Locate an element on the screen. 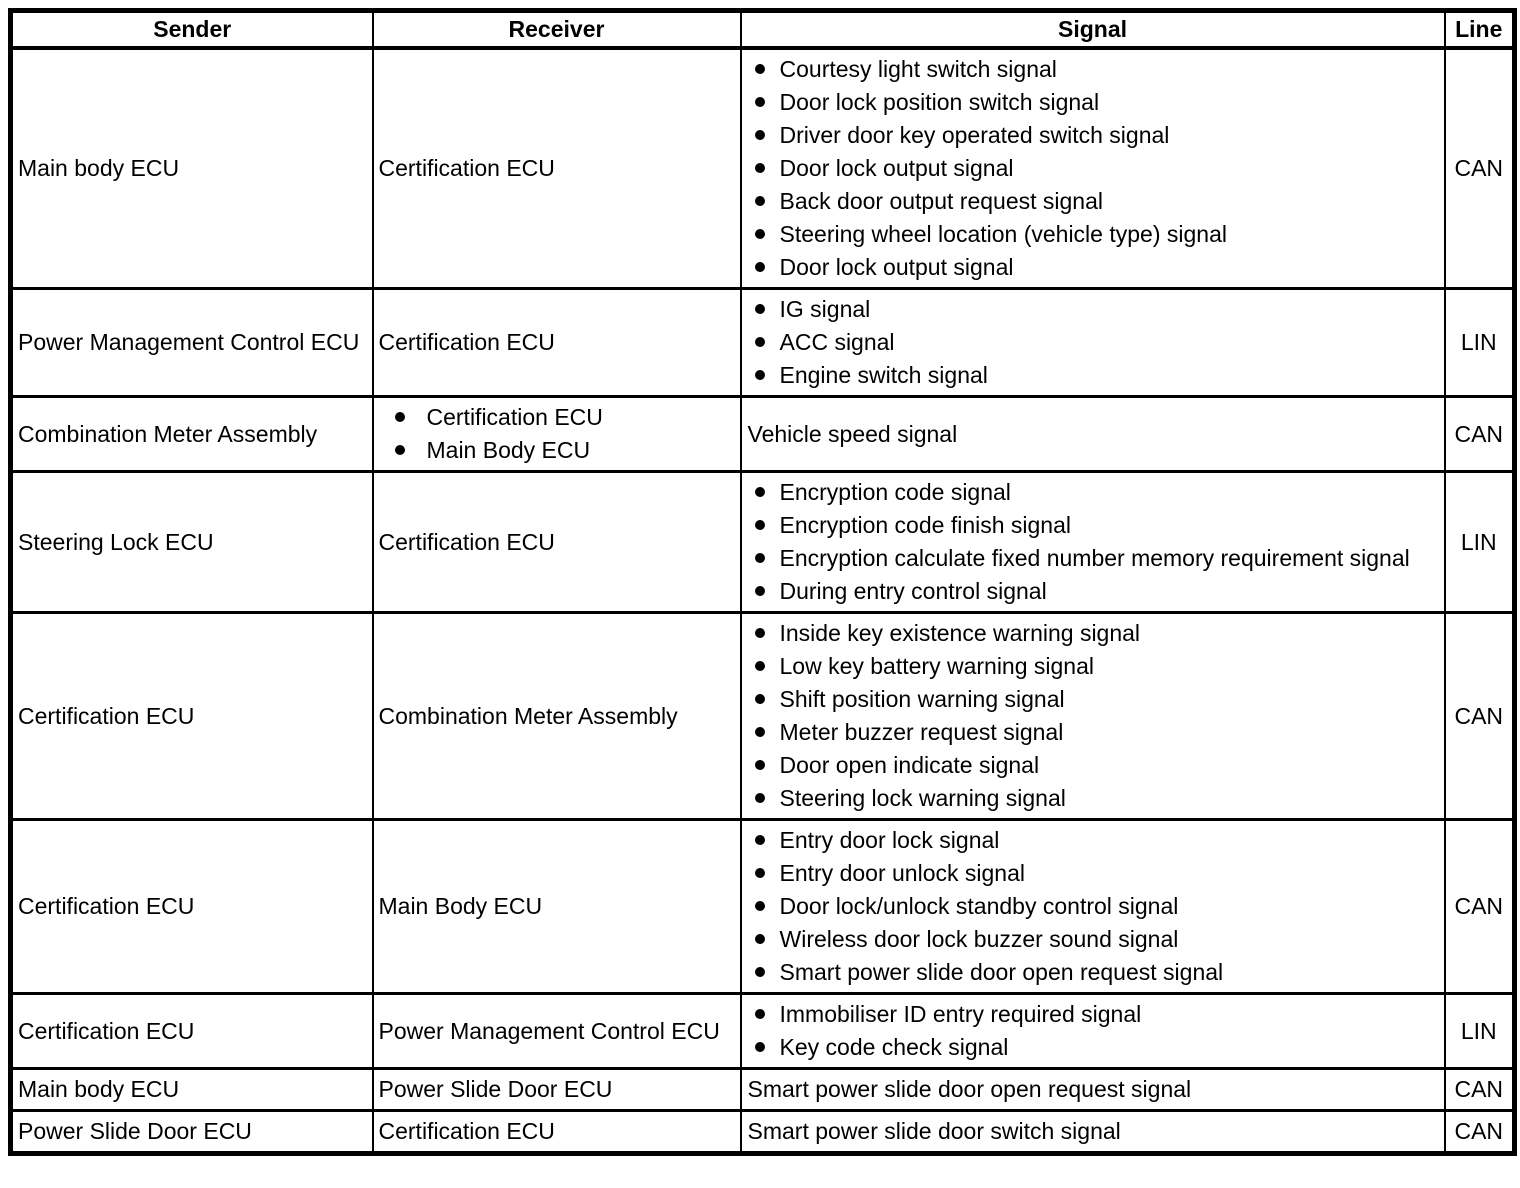 This screenshot has width=1520, height=1188. bullet-item: Entry door unlock signal is located at coordinates (1093, 873).